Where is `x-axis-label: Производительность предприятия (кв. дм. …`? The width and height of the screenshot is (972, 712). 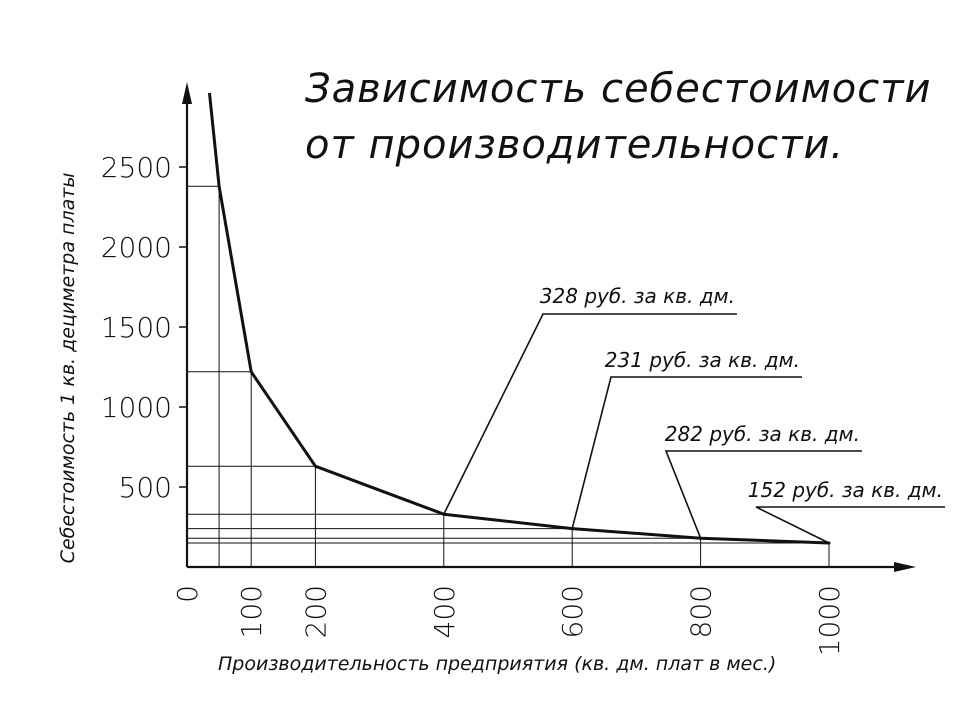 x-axis-label: Производительность предприятия (кв. дм. … is located at coordinates (497, 664).